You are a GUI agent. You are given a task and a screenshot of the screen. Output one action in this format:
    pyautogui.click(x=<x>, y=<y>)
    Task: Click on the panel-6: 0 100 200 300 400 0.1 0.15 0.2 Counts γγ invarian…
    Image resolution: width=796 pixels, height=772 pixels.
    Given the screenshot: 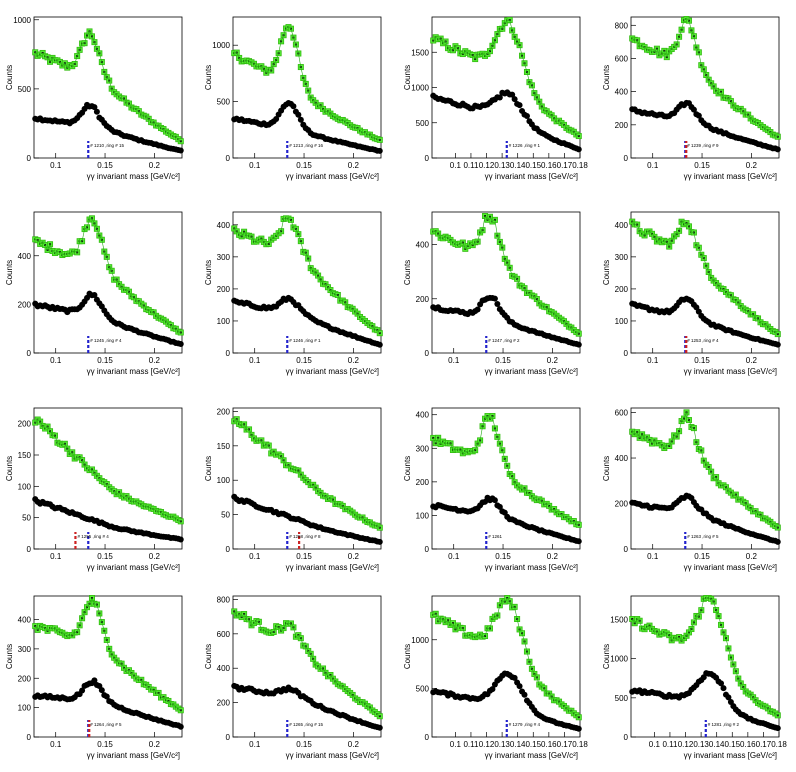 What is the action you would take?
    pyautogui.click(x=293, y=293)
    